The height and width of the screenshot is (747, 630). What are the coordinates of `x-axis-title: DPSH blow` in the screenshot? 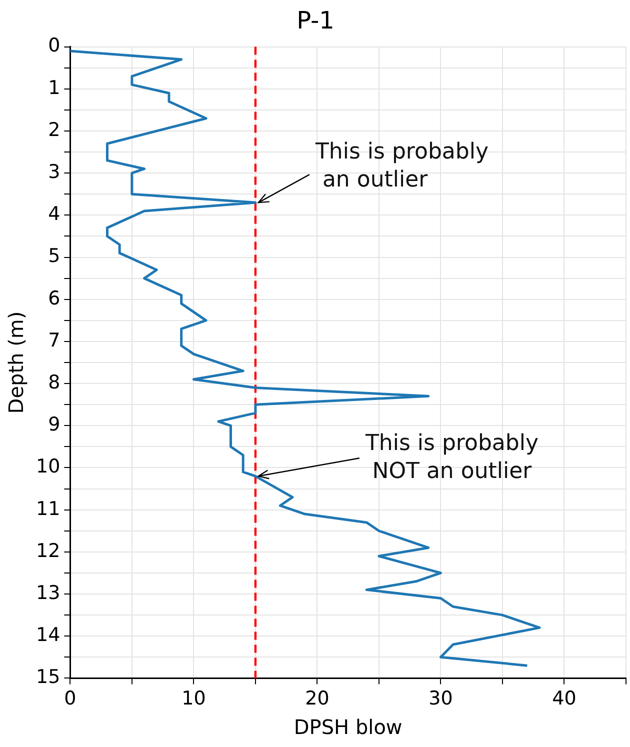 It's located at (348, 727).